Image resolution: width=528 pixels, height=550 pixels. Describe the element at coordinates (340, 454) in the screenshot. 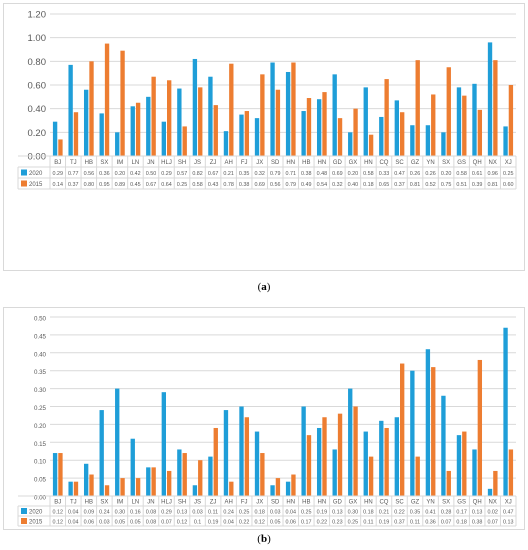

I see `bar-2015-gd` at that location.